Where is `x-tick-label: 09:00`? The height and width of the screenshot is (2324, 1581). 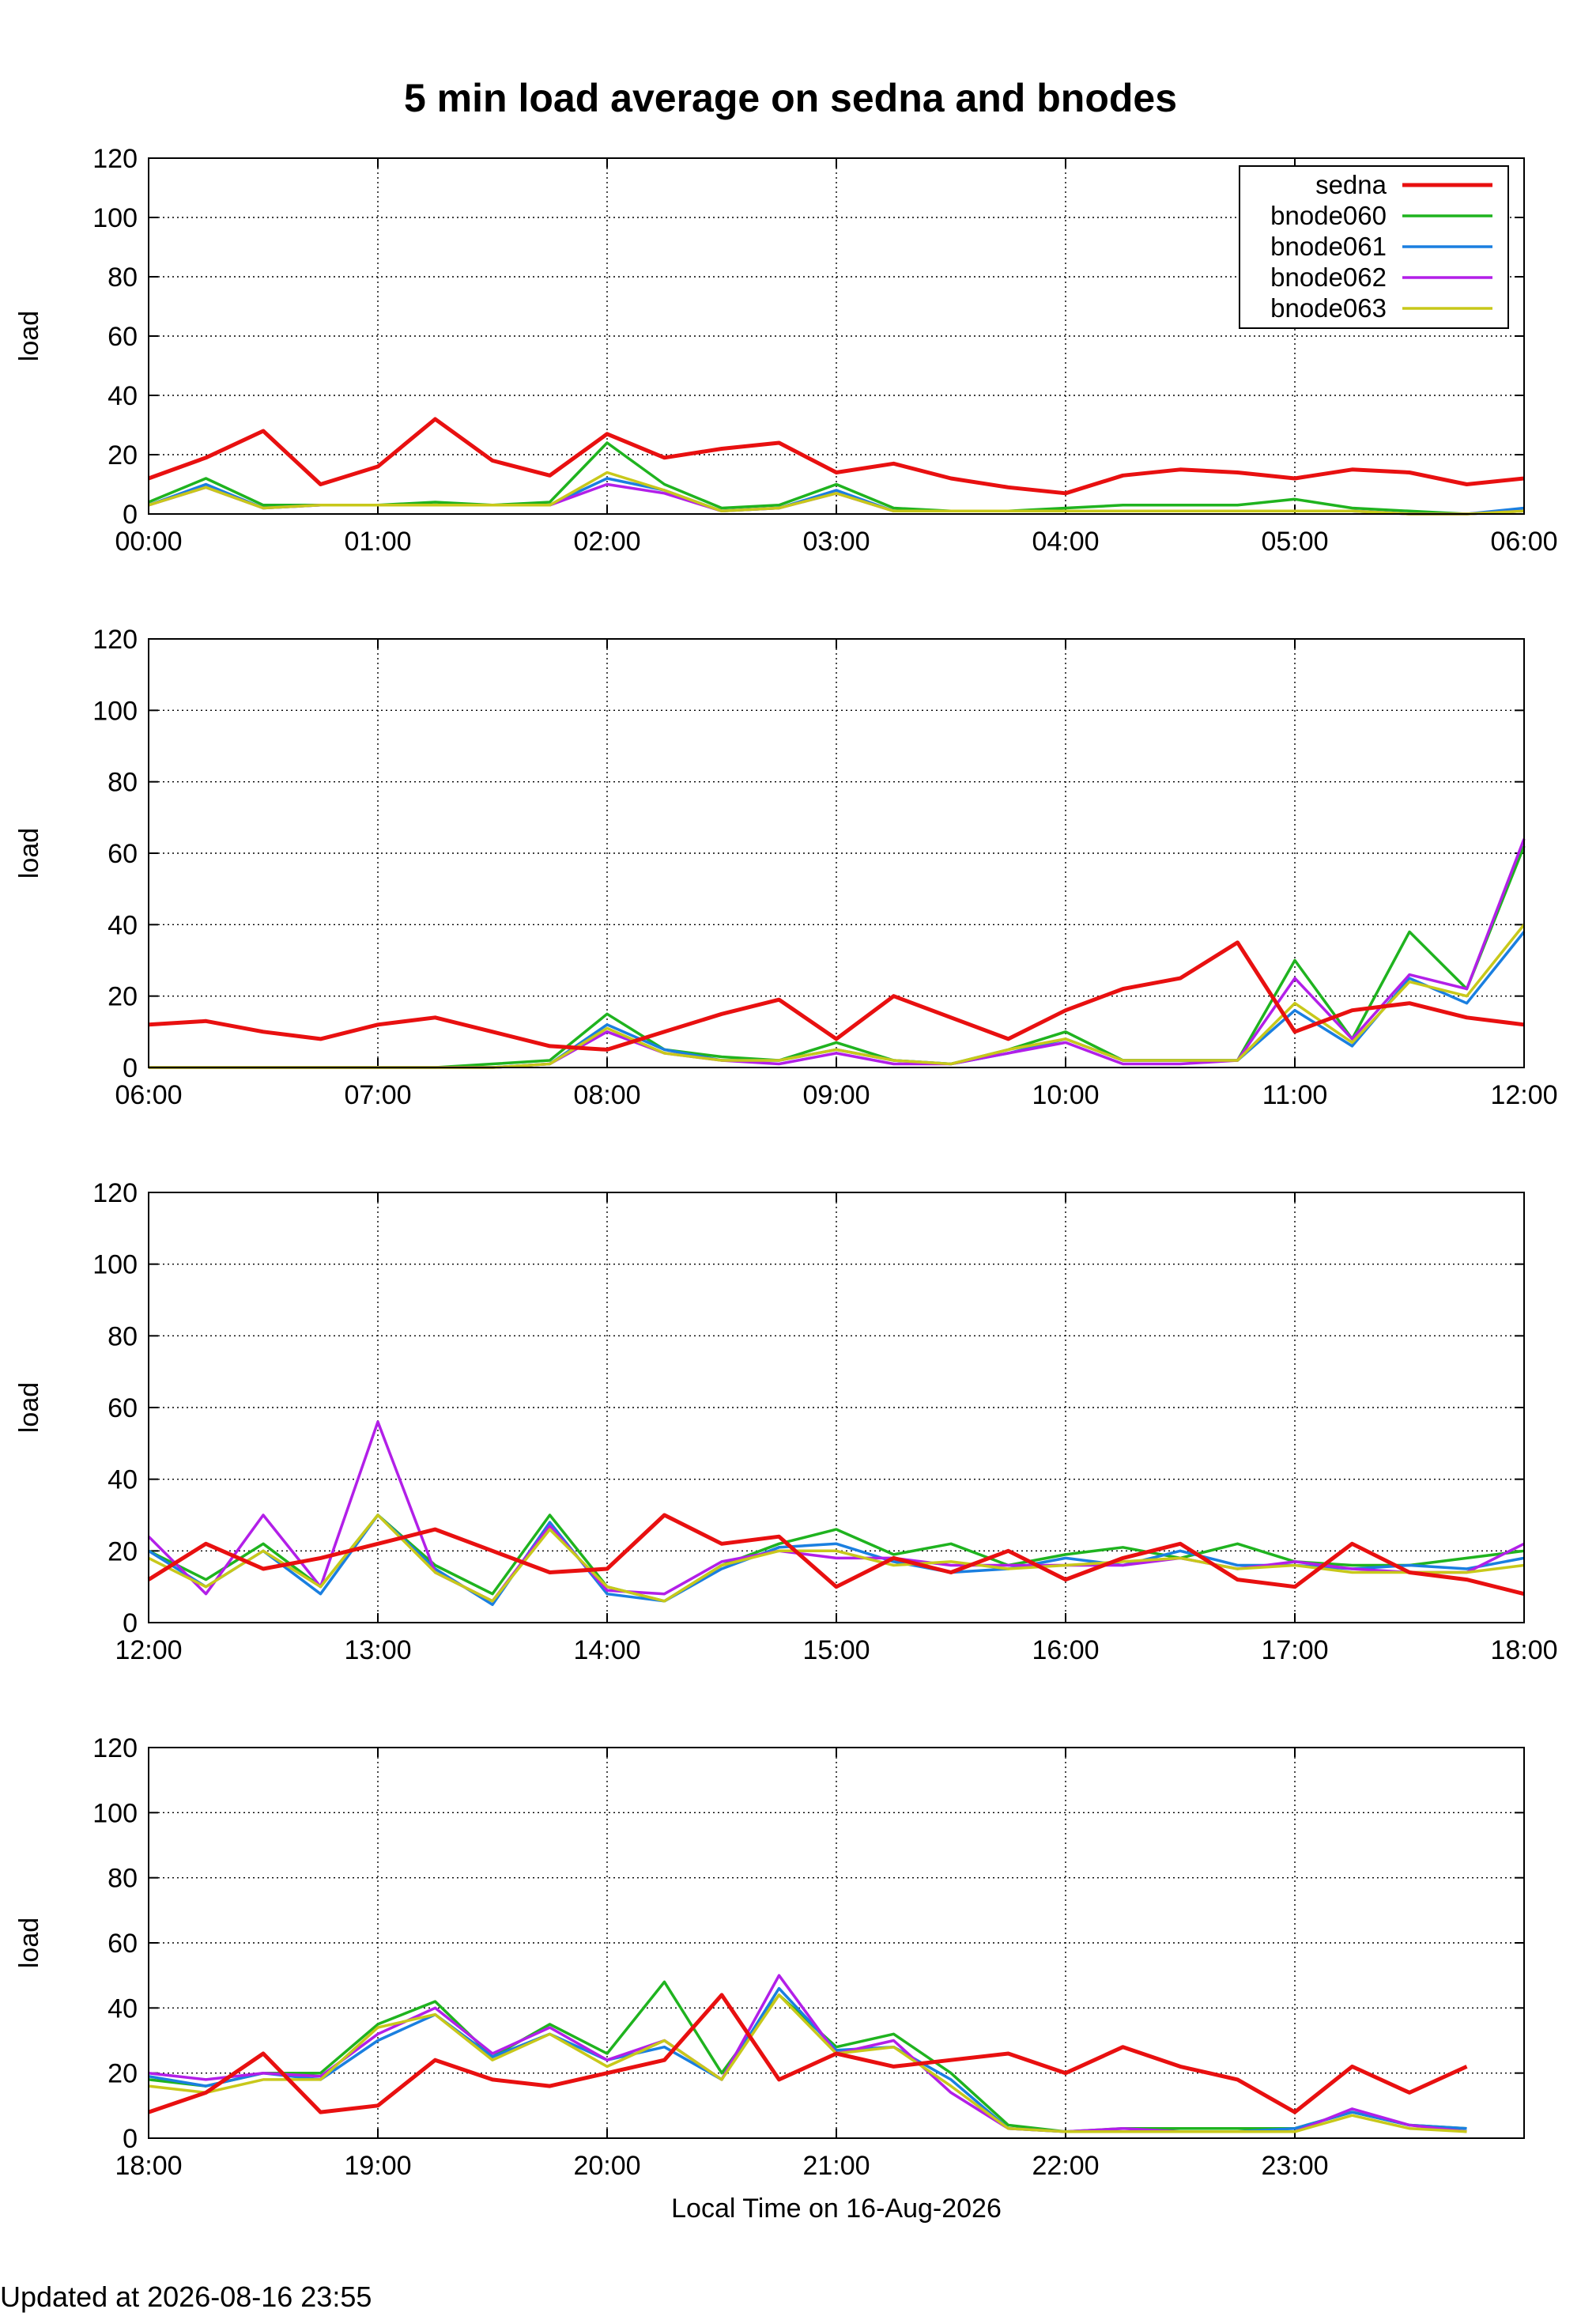
x-tick-label: 09:00 is located at coordinates (836, 1095).